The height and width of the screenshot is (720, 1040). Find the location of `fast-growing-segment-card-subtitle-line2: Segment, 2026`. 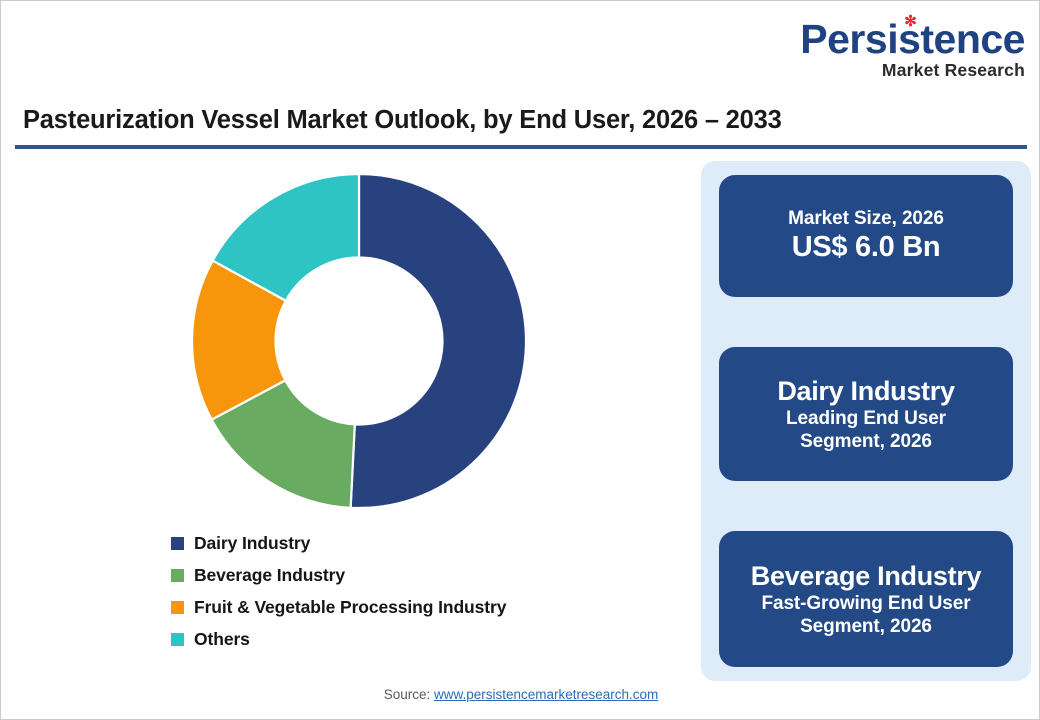

fast-growing-segment-card-subtitle-line2: Segment, 2026 is located at coordinates (866, 627).